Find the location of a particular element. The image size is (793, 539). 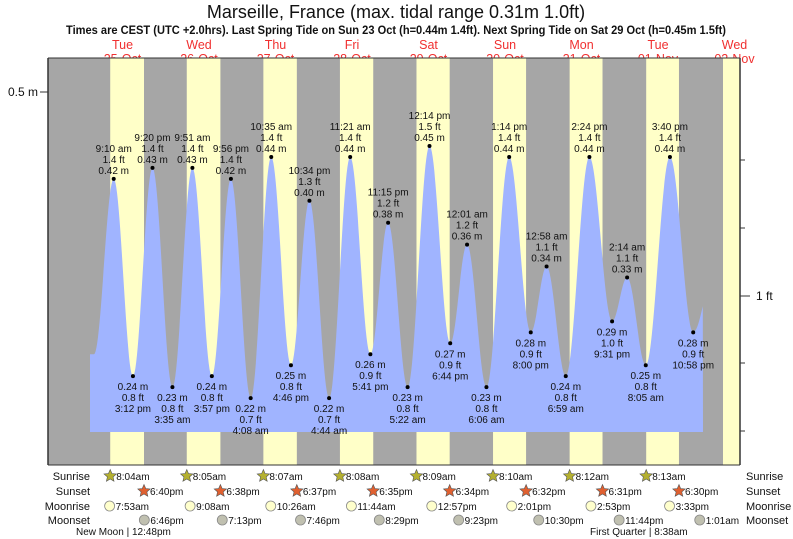

high-tide-m: 0.42 m is located at coordinates (113, 171).